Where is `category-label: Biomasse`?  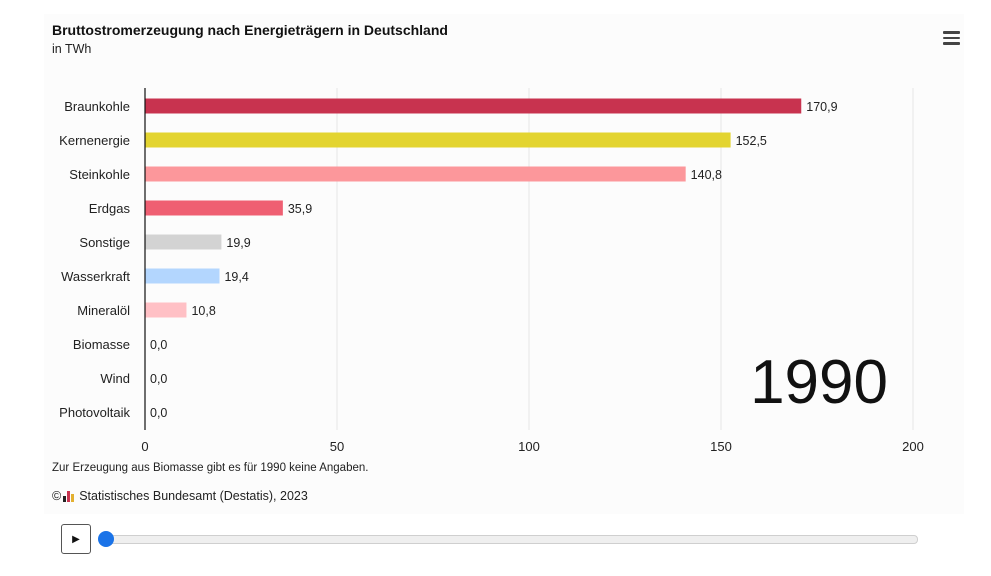 category-label: Biomasse is located at coordinates (101, 344).